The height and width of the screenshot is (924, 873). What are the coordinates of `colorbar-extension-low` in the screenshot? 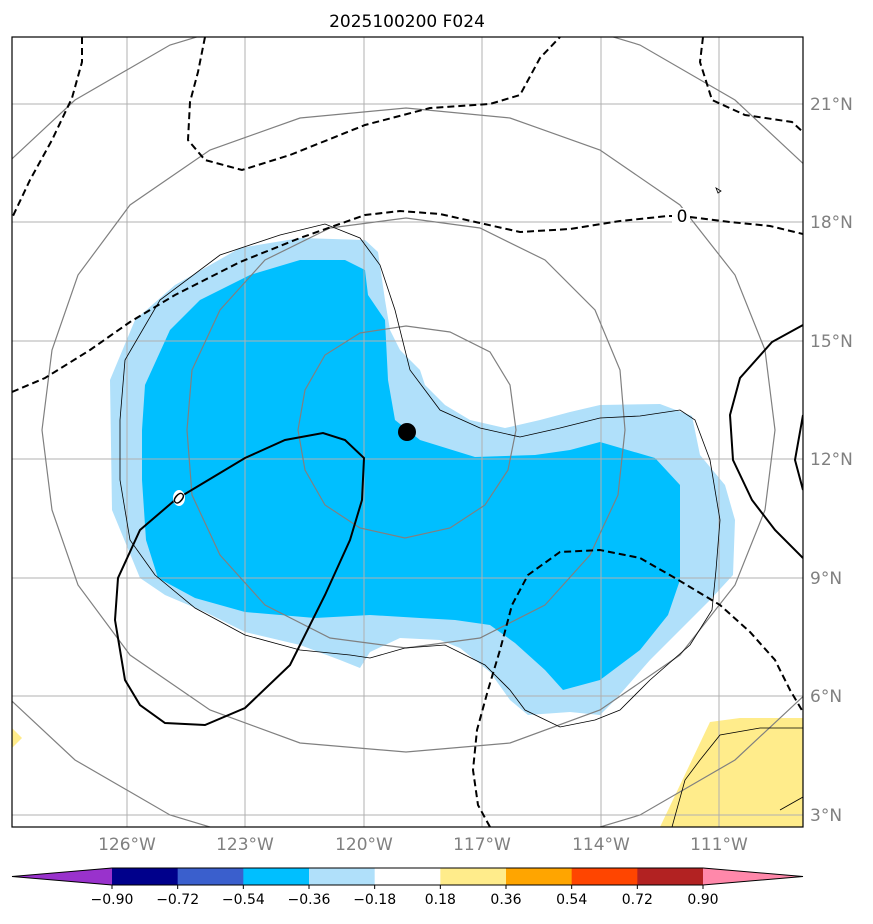 It's located at (62, 876).